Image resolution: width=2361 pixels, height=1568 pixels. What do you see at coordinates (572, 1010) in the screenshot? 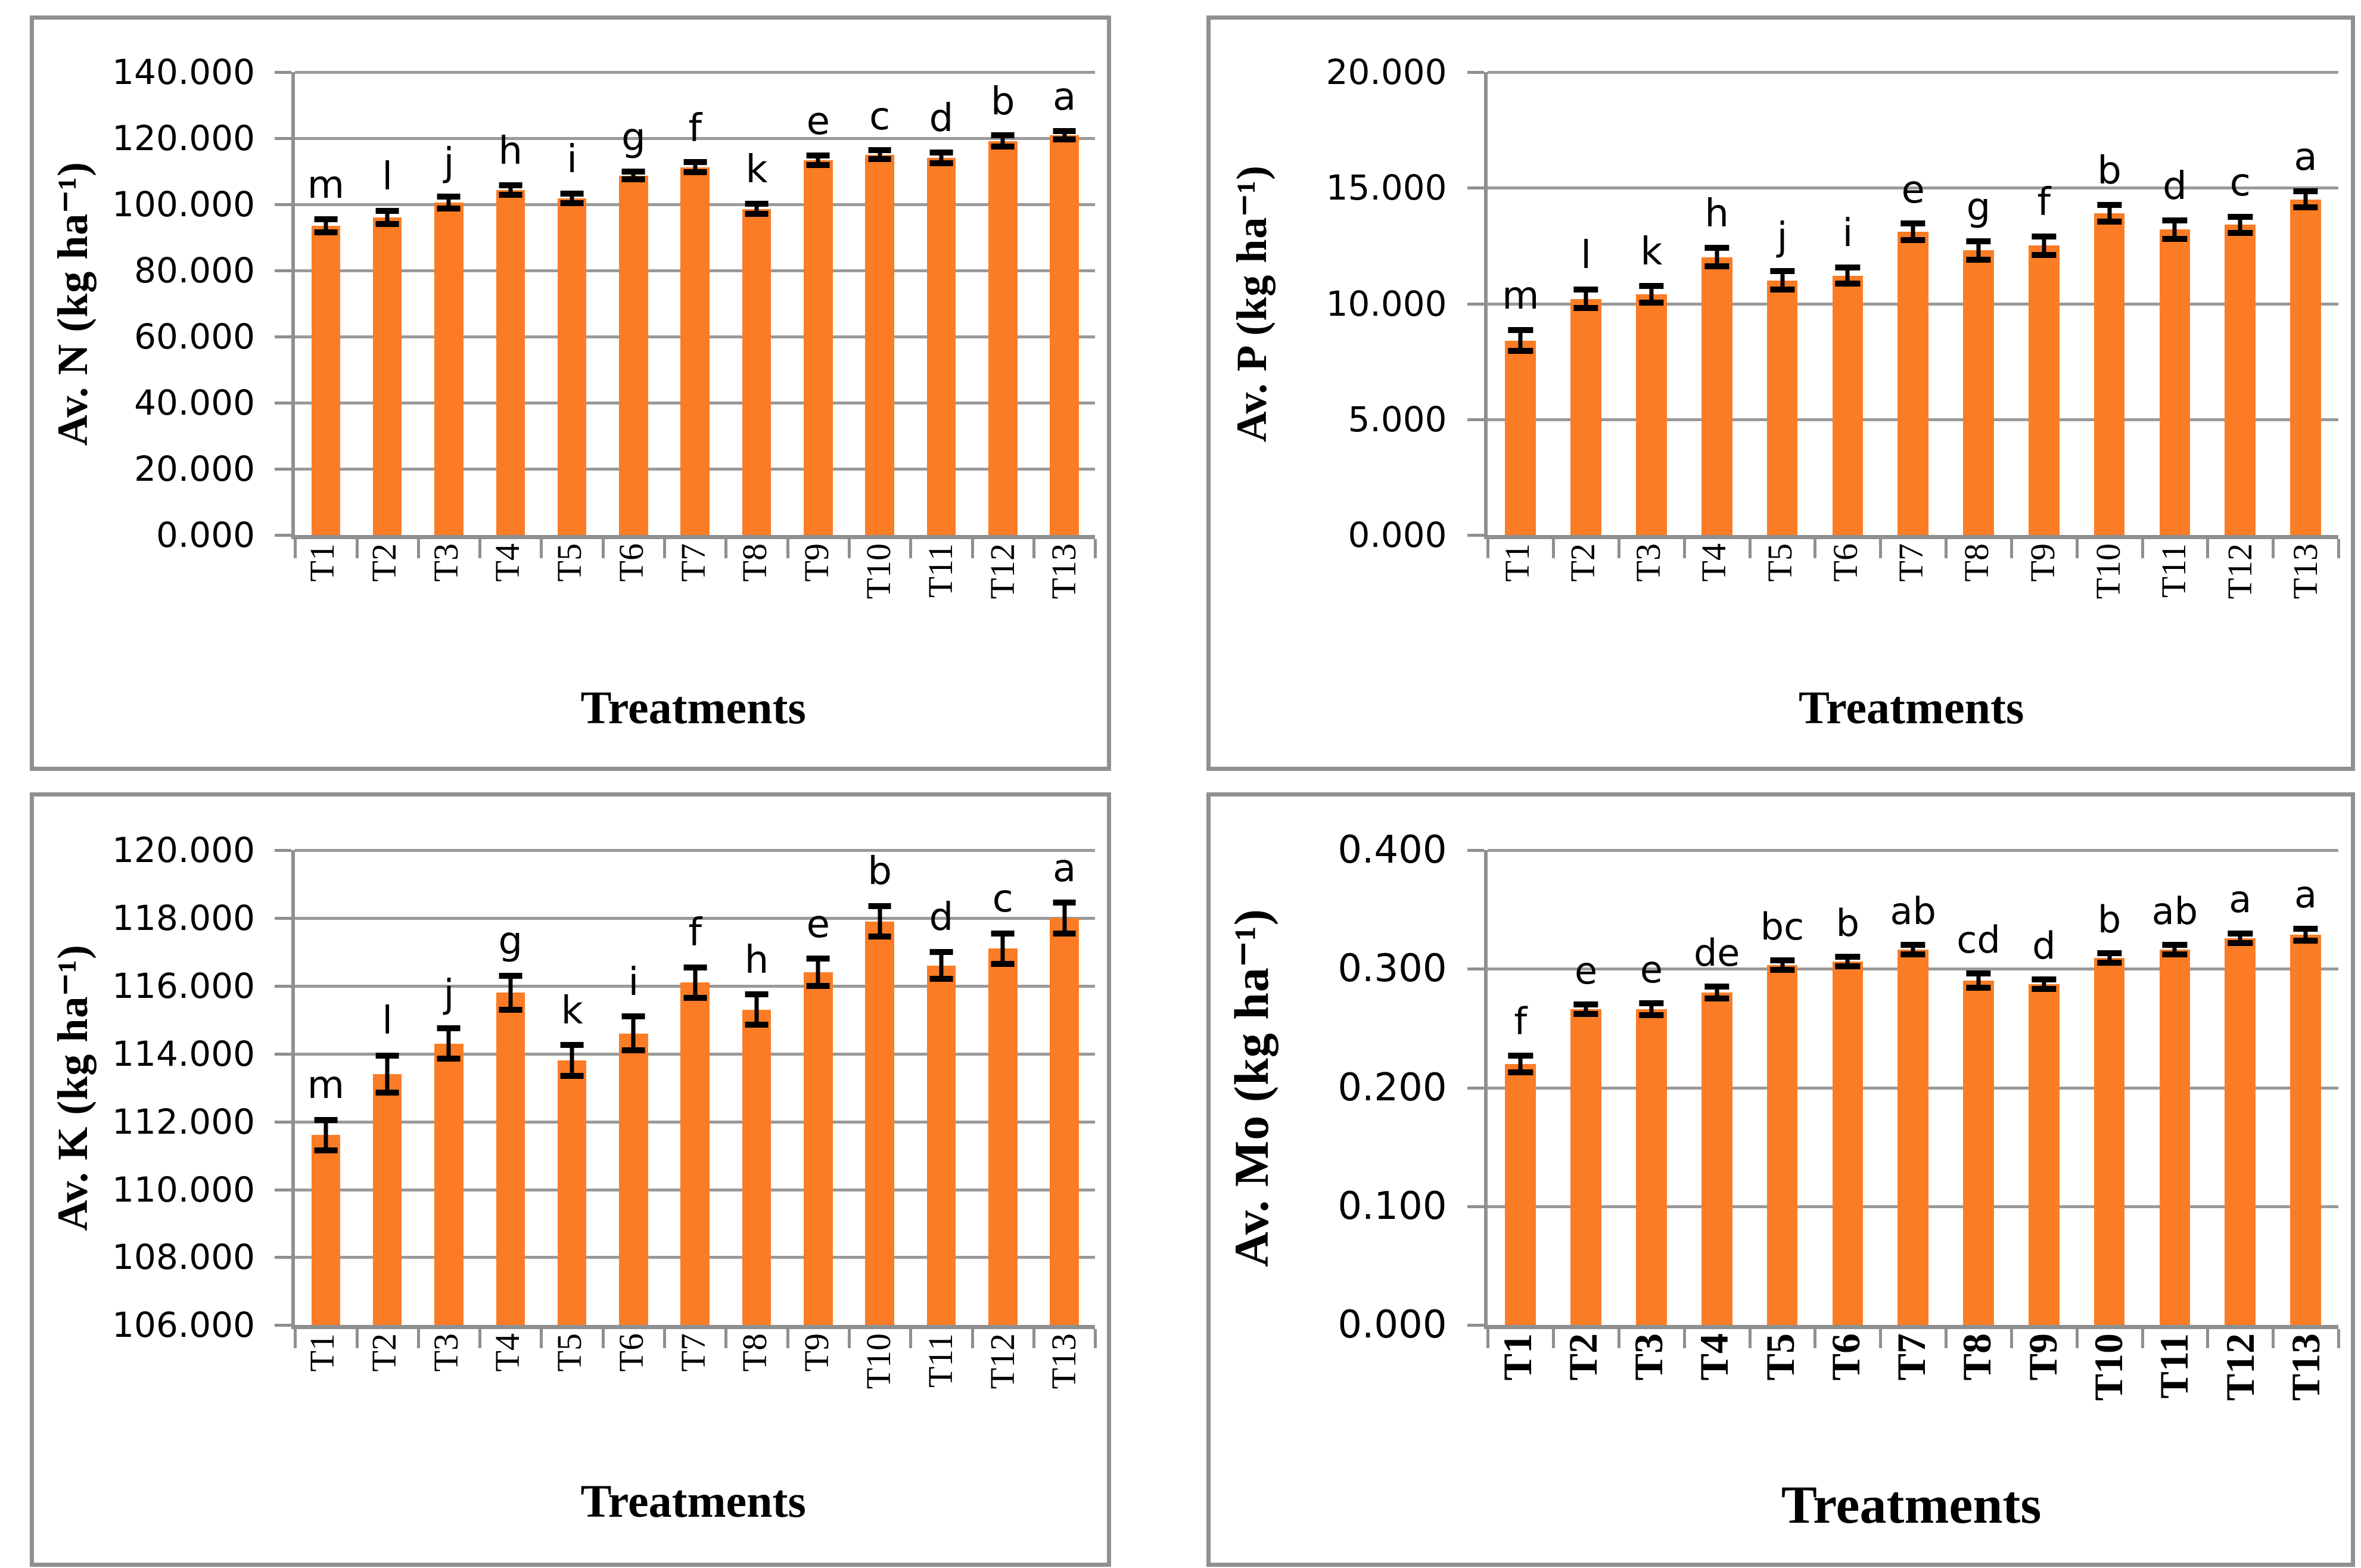
I see `sig-letter-T5: k` at bounding box center [572, 1010].